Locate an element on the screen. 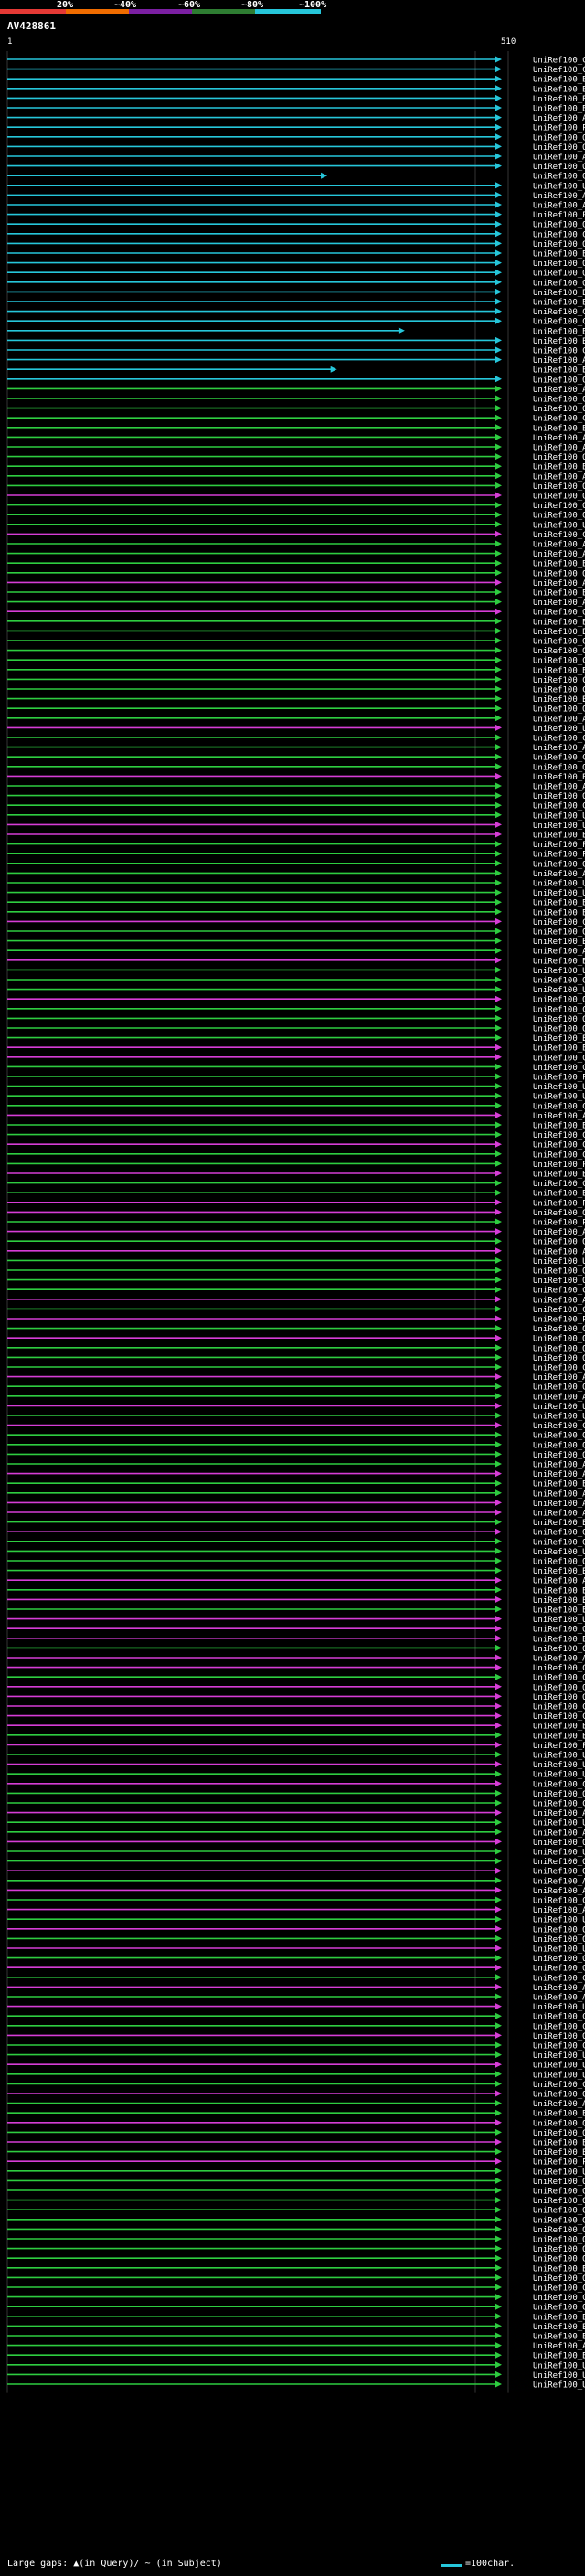  hit-label: UniRef100_C4M8J8 is located at coordinates (559, 419).